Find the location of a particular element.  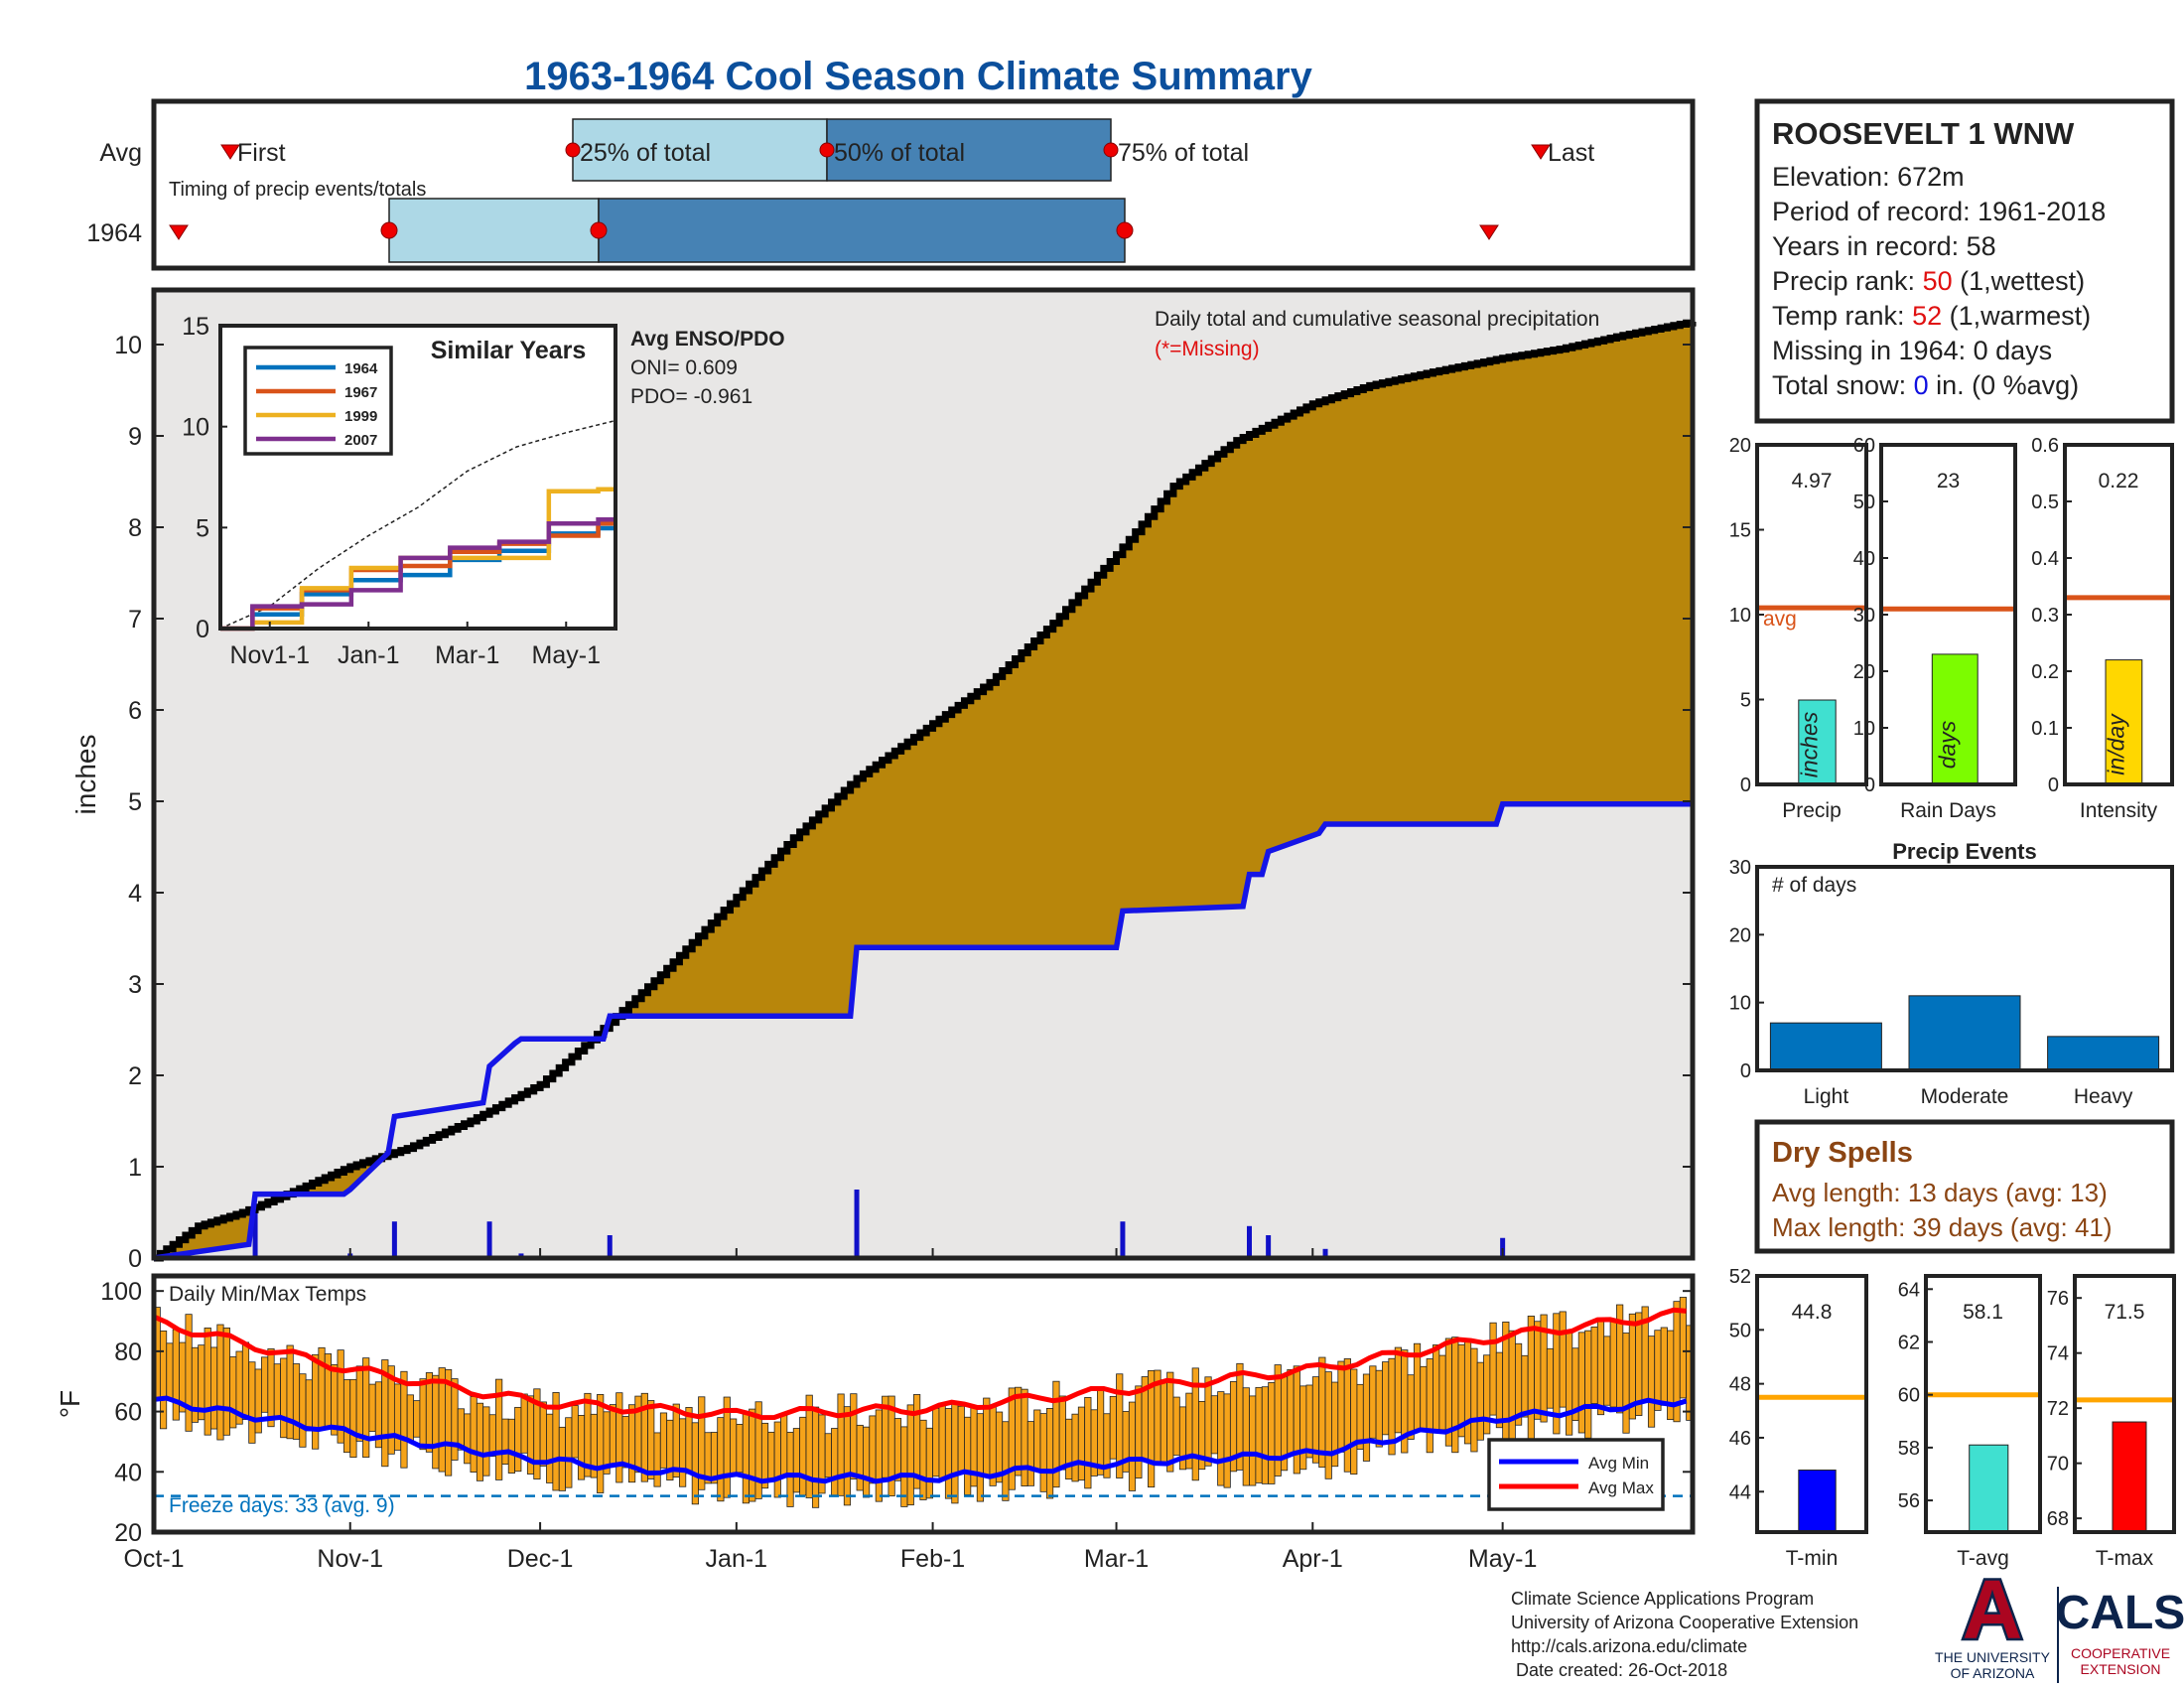

timing-year-50-marker is located at coordinates (599, 230).